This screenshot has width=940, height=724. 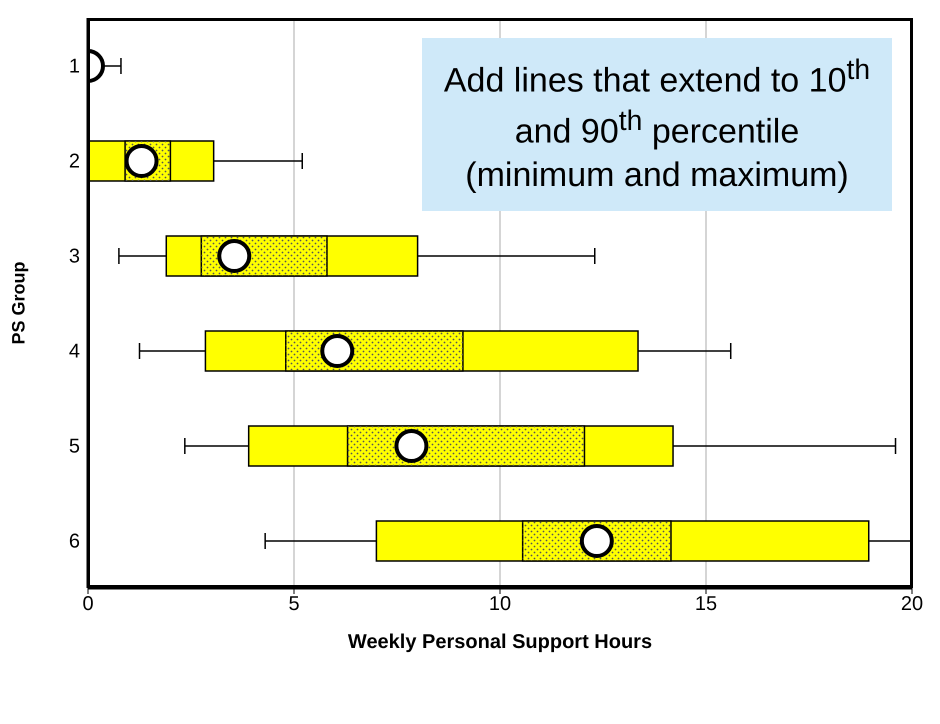 What do you see at coordinates (706, 604) in the screenshot?
I see `x-tick-label: 15` at bounding box center [706, 604].